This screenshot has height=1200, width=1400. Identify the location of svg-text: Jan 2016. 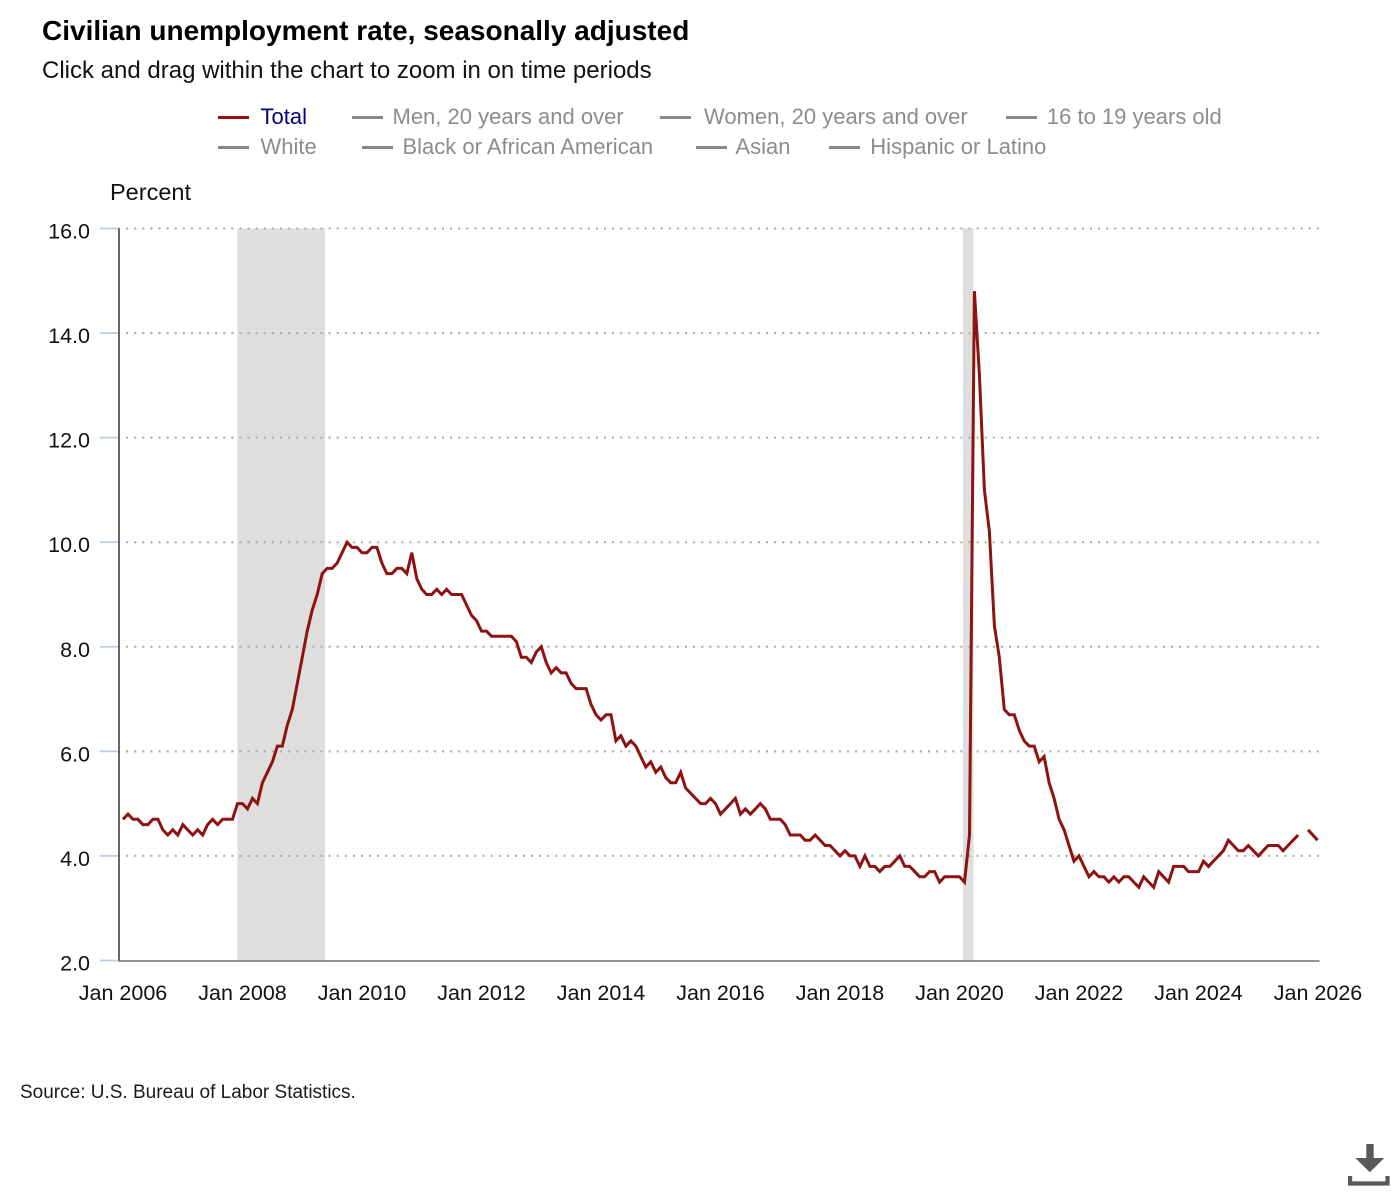
(720, 993).